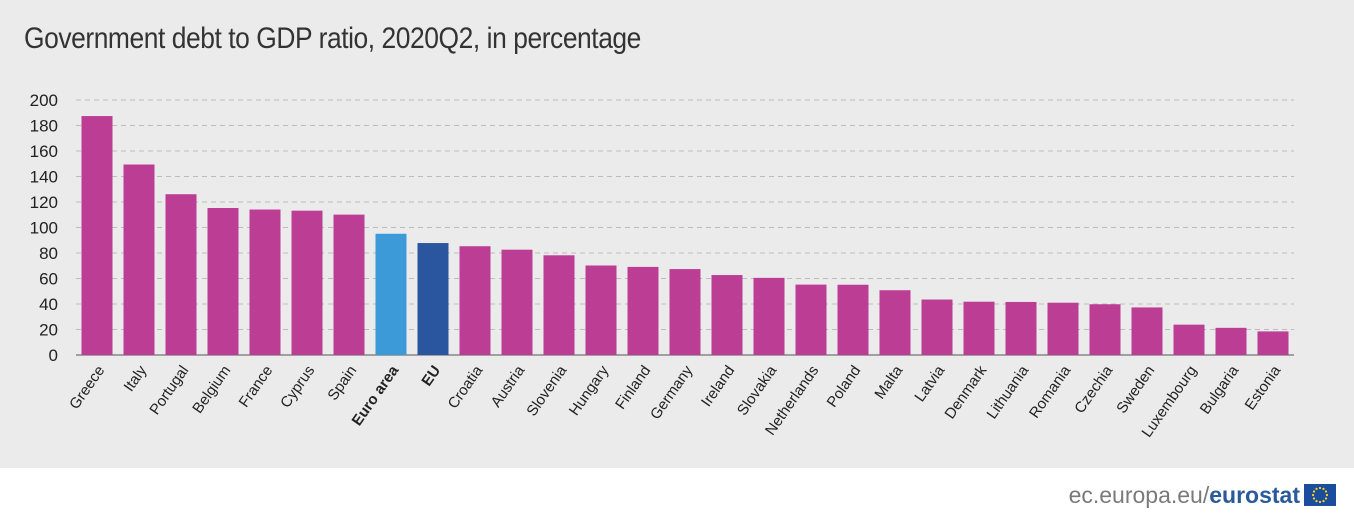 Image resolution: width=1354 pixels, height=523 pixels. What do you see at coordinates (508, 386) in the screenshot?
I see `x-tick-label: Austria` at bounding box center [508, 386].